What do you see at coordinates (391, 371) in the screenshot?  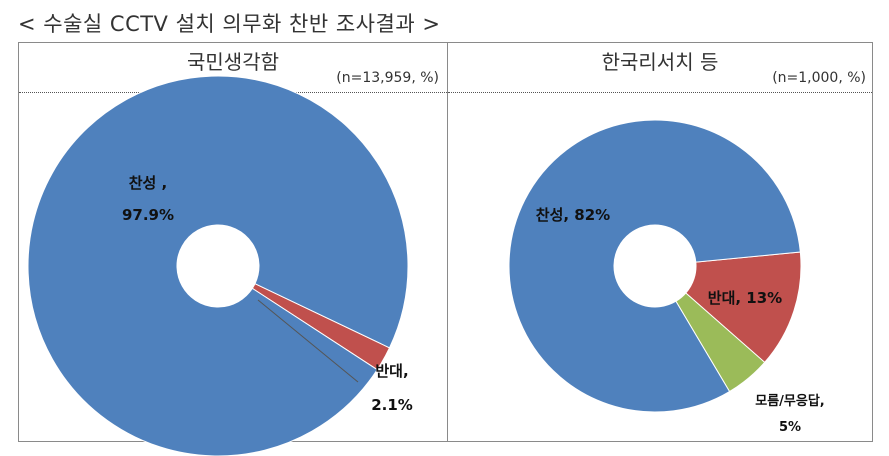 I see `data-label-0-1: 반대,` at bounding box center [391, 371].